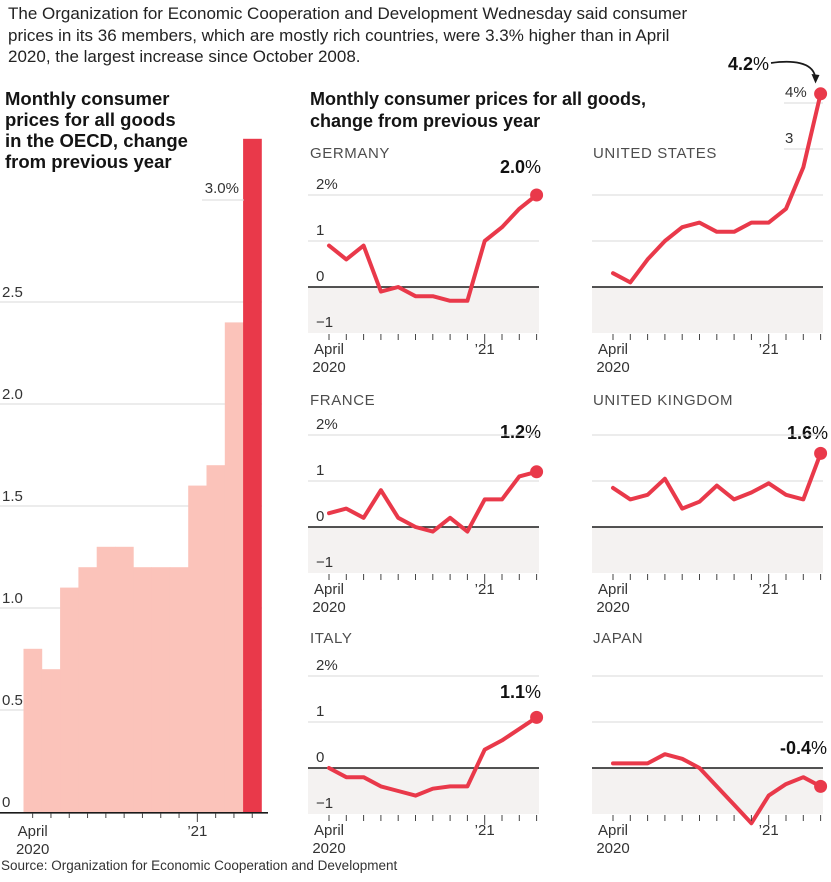 This screenshot has width=831, height=882. Describe the element at coordinates (350, 153) in the screenshot. I see `country-label-germany: GERMANY` at that location.